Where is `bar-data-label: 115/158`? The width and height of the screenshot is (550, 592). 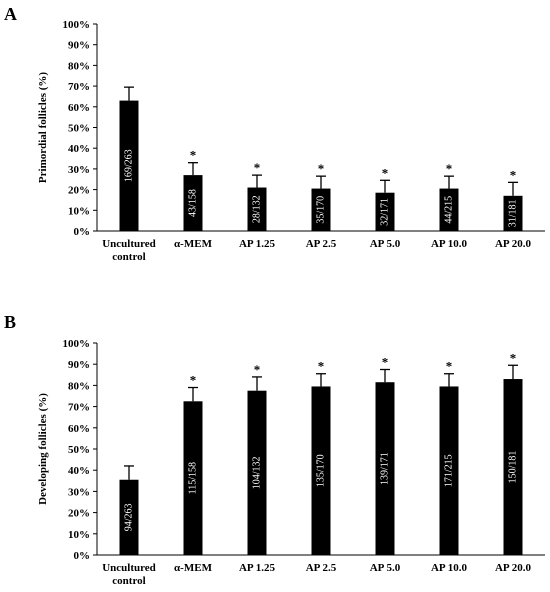
bar-data-label: 115/158 is located at coordinates (193, 478).